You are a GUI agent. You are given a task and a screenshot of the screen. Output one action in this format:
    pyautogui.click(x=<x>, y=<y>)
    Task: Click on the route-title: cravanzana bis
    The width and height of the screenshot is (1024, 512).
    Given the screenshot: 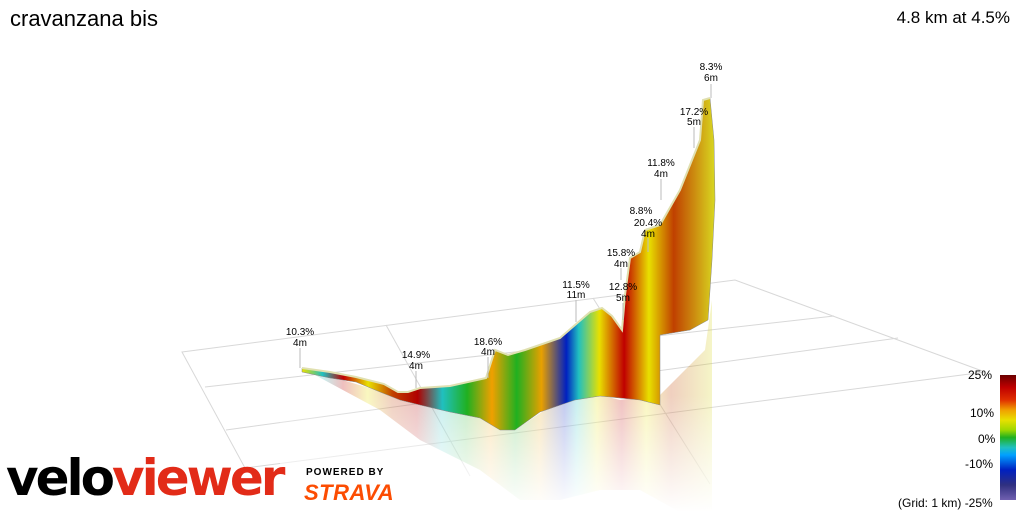 What is the action you would take?
    pyautogui.click(x=84, y=18)
    